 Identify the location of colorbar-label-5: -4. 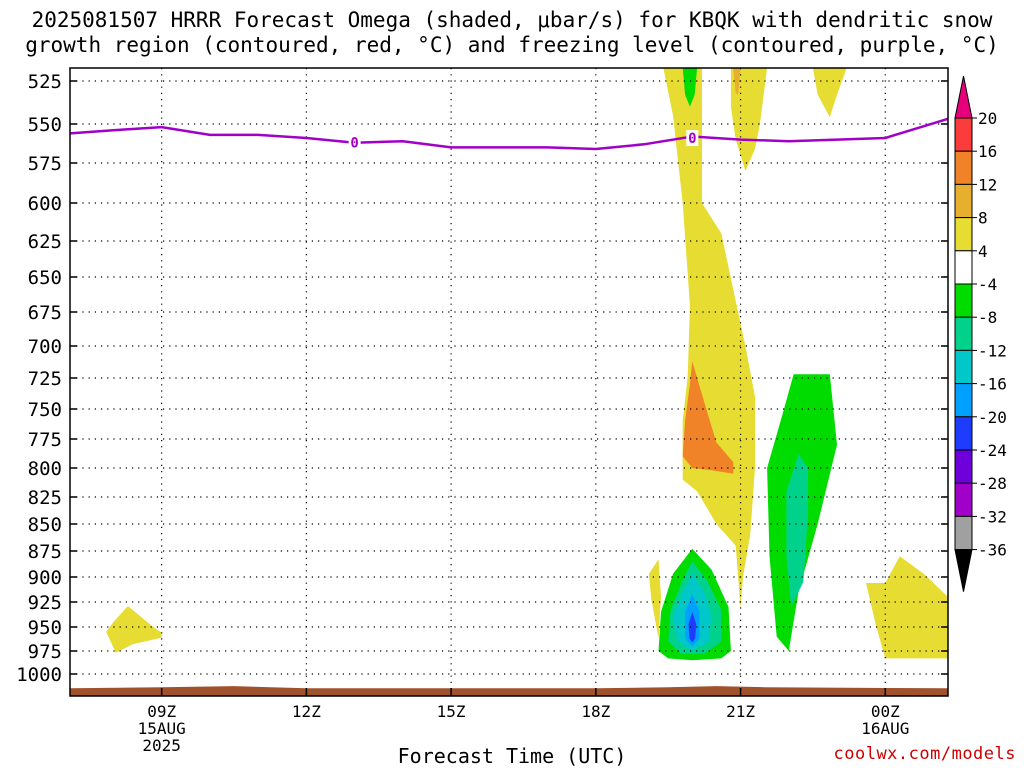
(987, 284).